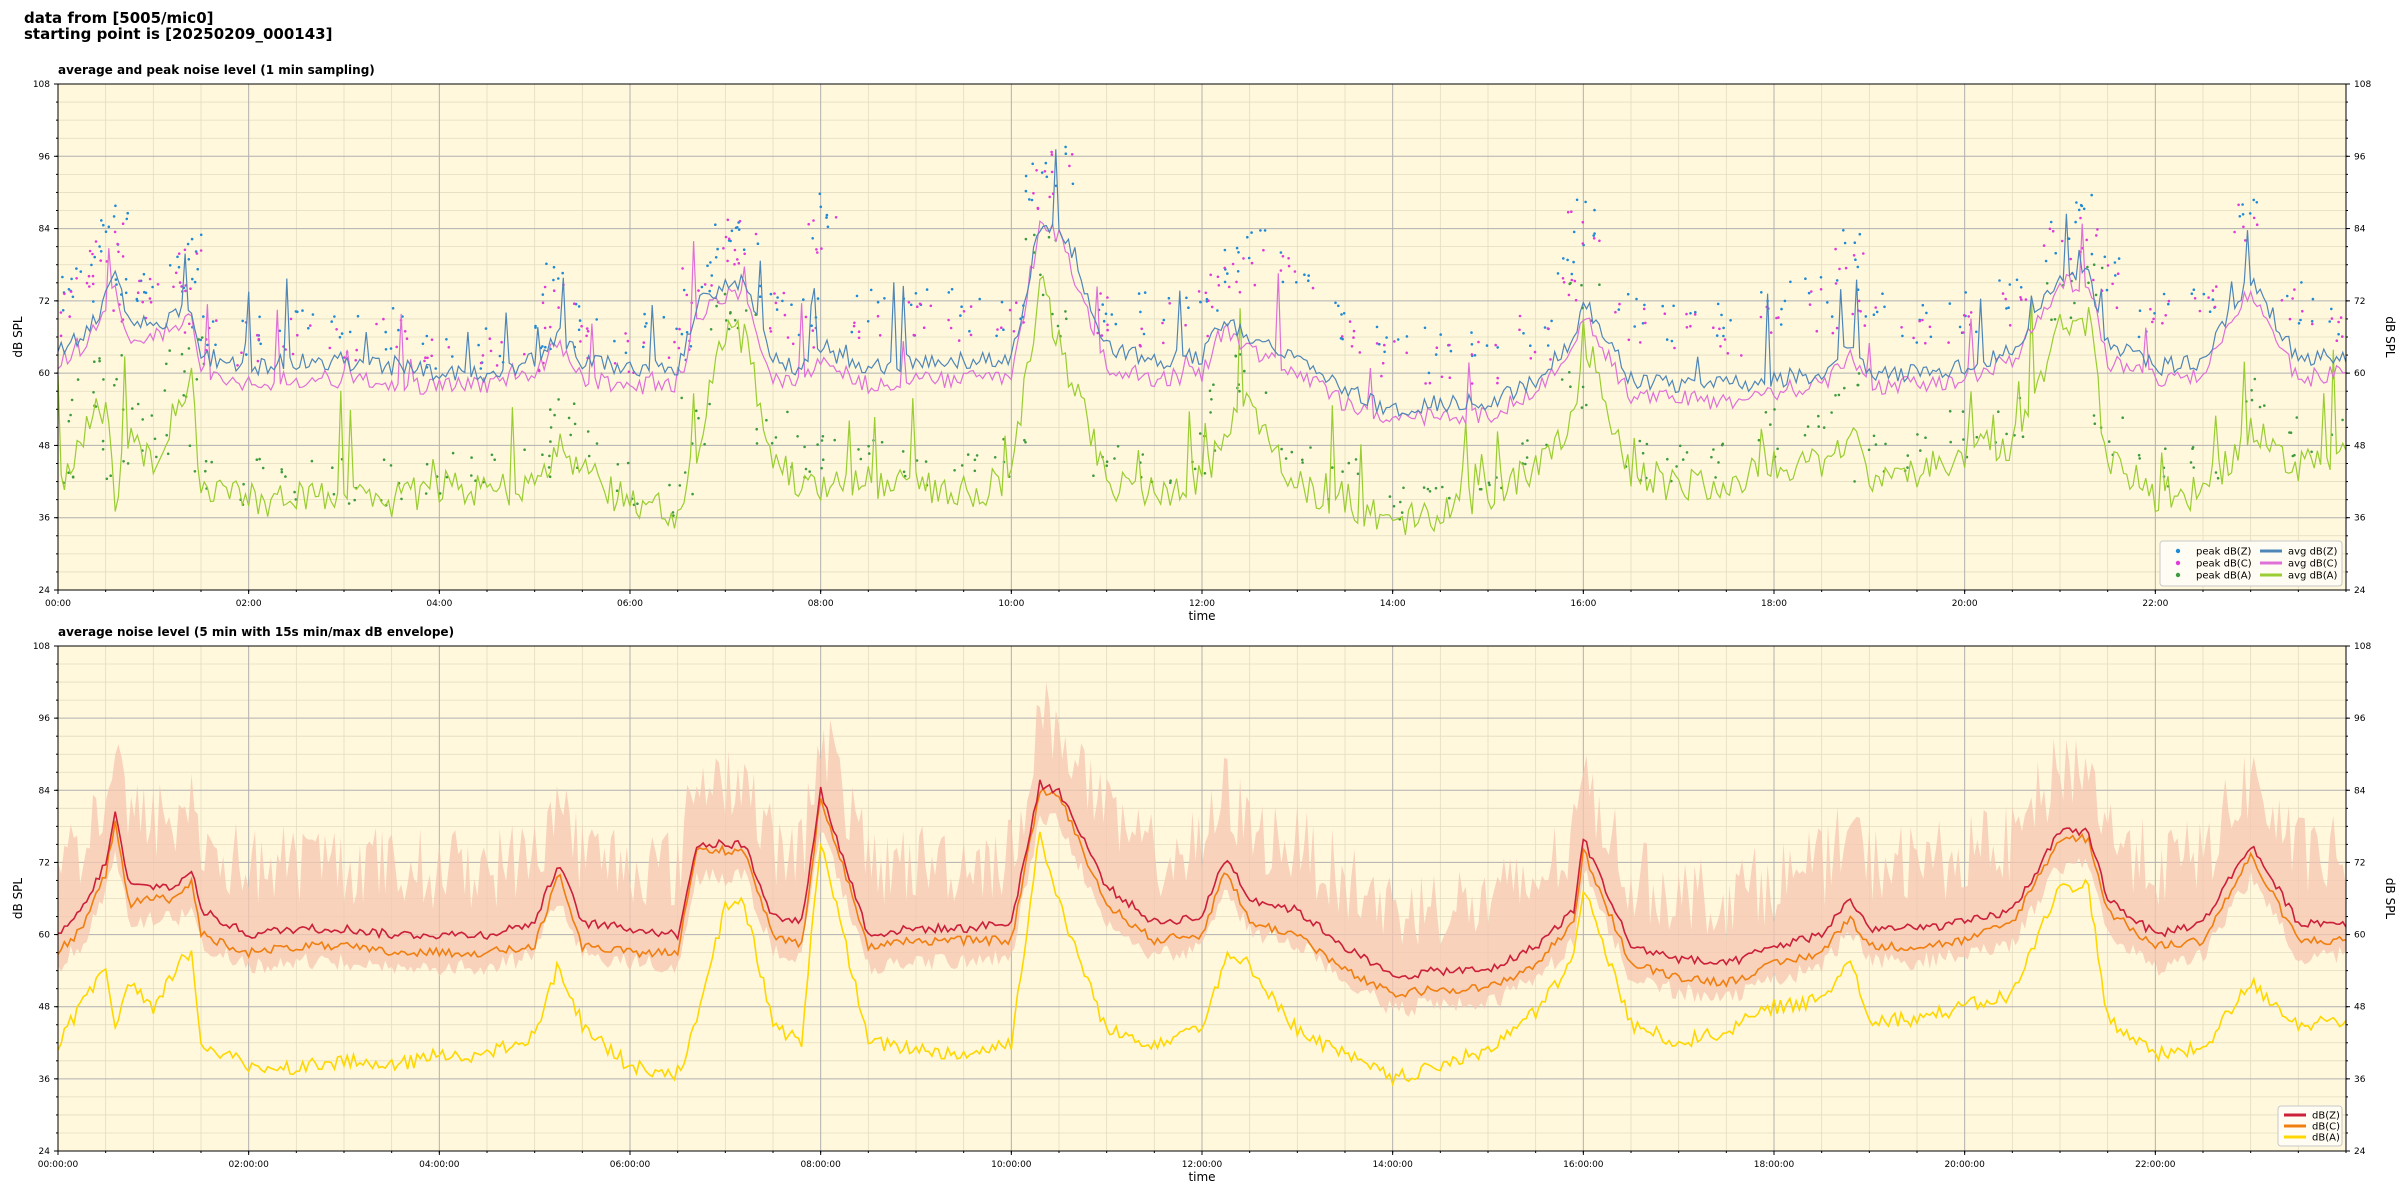  I want to click on x-tick-label: 02:00:00, so click(248, 1165).